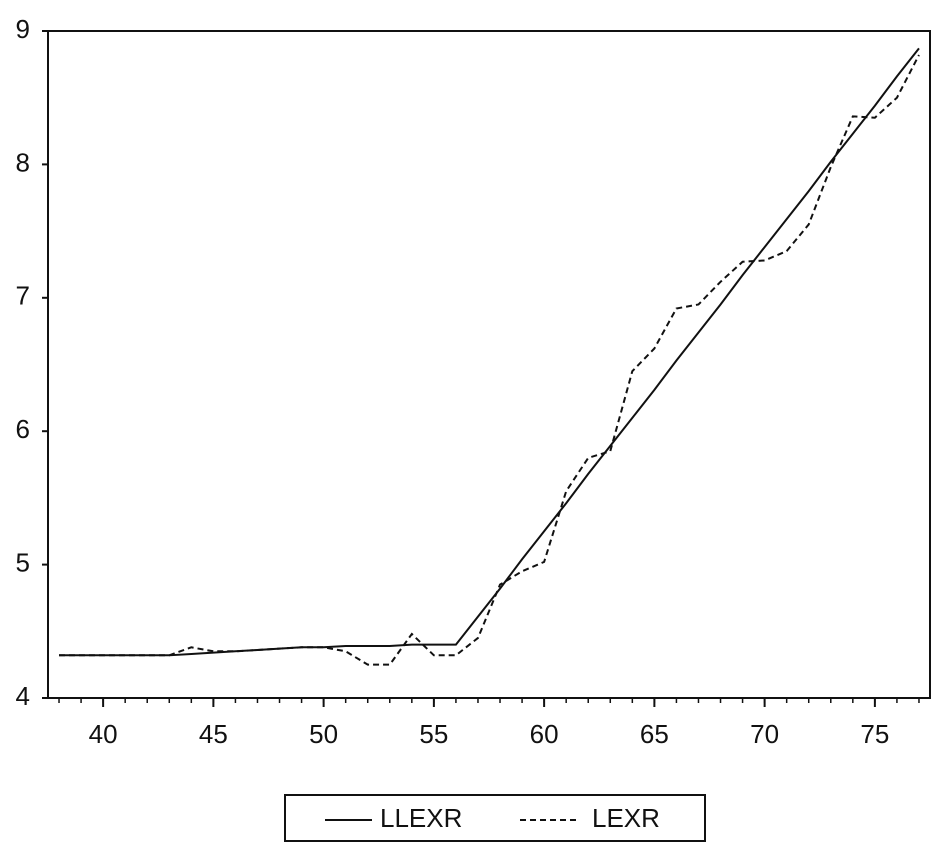 The height and width of the screenshot is (843, 932). I want to click on x-tick-label: 40, so click(103, 734).